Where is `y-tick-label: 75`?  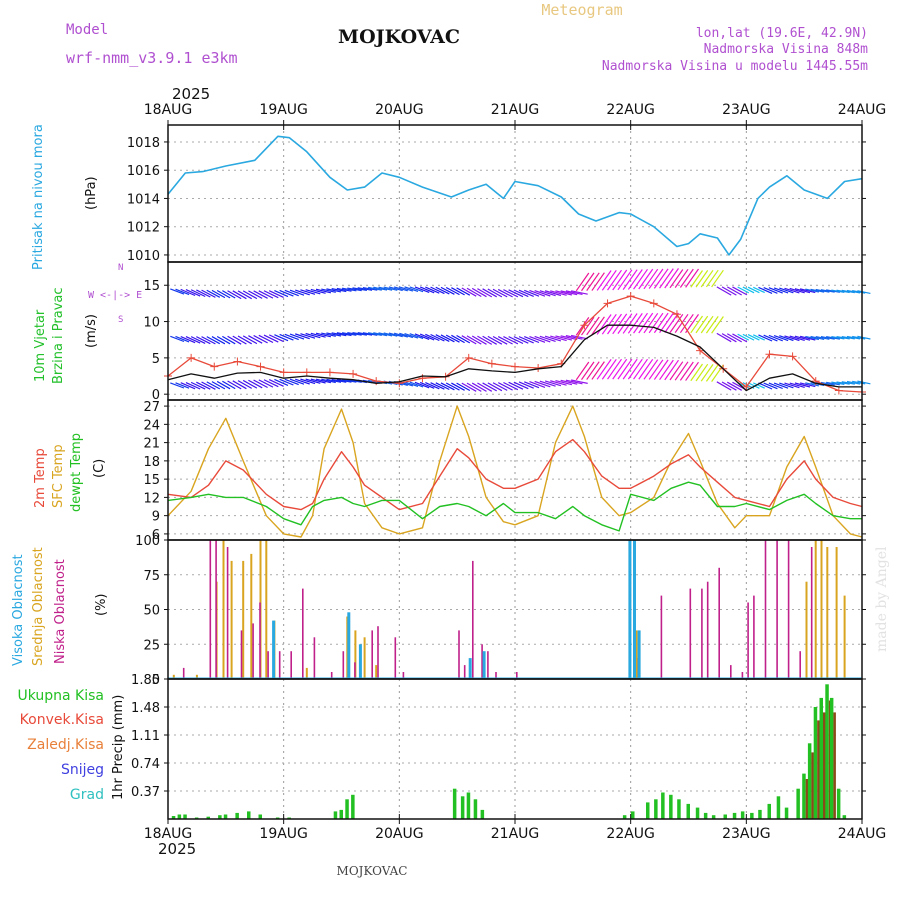 y-tick-label: 75 is located at coordinates (151, 576).